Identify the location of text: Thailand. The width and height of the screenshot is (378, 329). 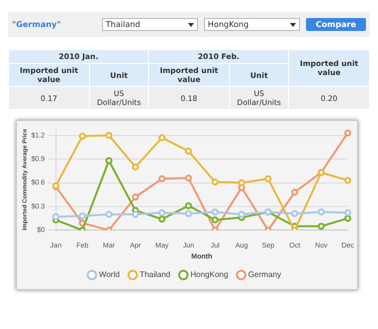
(150, 24).